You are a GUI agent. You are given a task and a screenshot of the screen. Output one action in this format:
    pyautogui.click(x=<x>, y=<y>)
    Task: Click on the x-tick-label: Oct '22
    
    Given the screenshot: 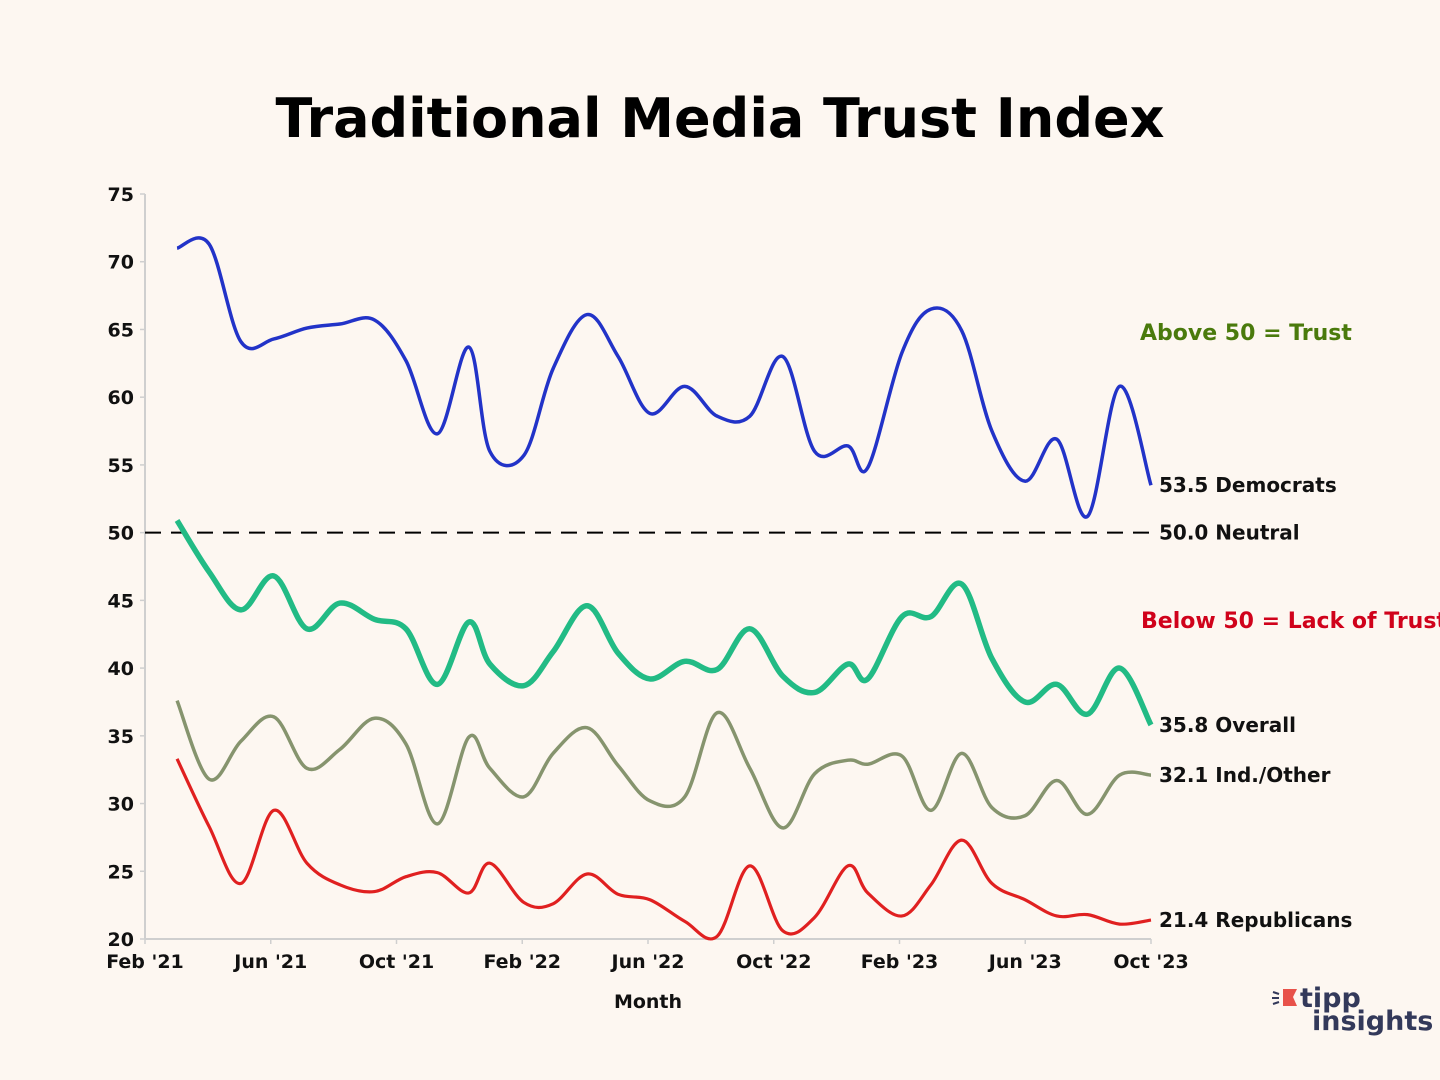 What is the action you would take?
    pyautogui.click(x=773, y=962)
    